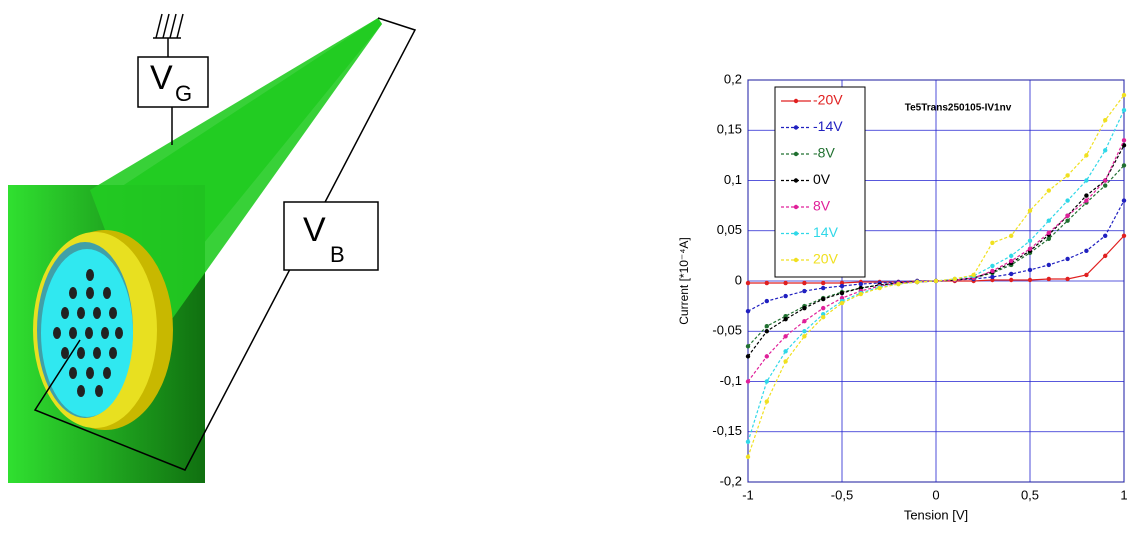 This screenshot has height=543, width=1130. Describe the element at coordinates (314, 230) in the screenshot. I see `bias-label: V` at that location.